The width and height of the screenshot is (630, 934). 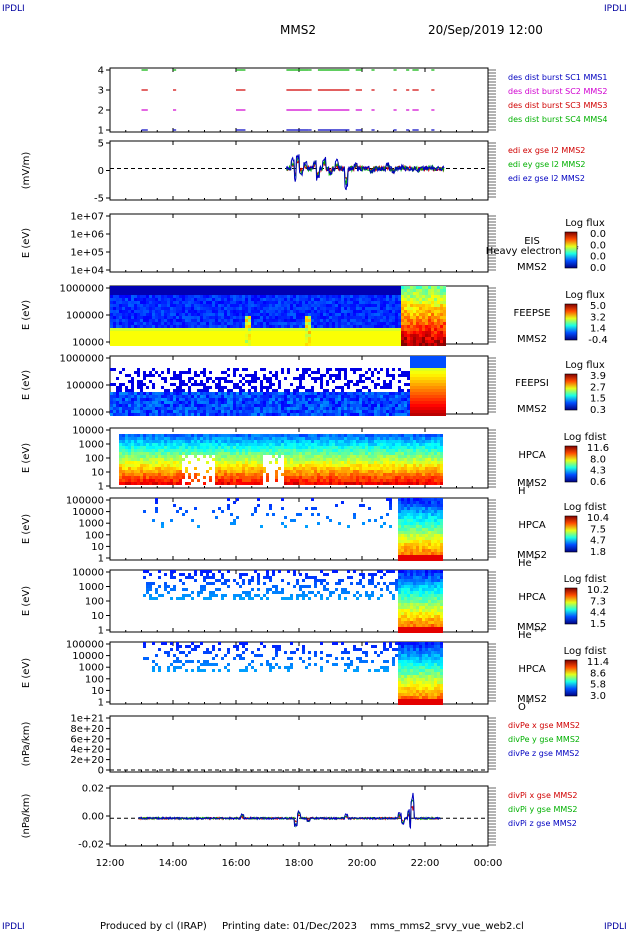 I want to click on colorbar-tick-label: 0.0, so click(x=598, y=245).